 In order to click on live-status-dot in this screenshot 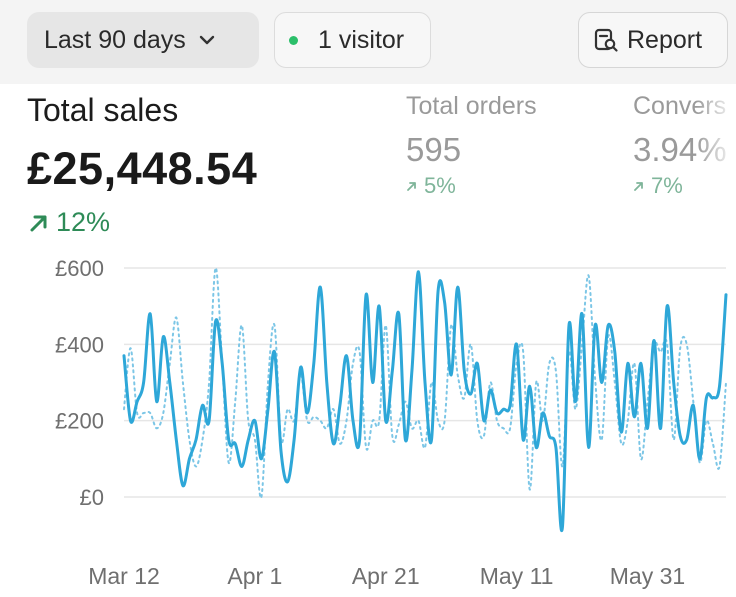, I will do `click(293, 40)`.